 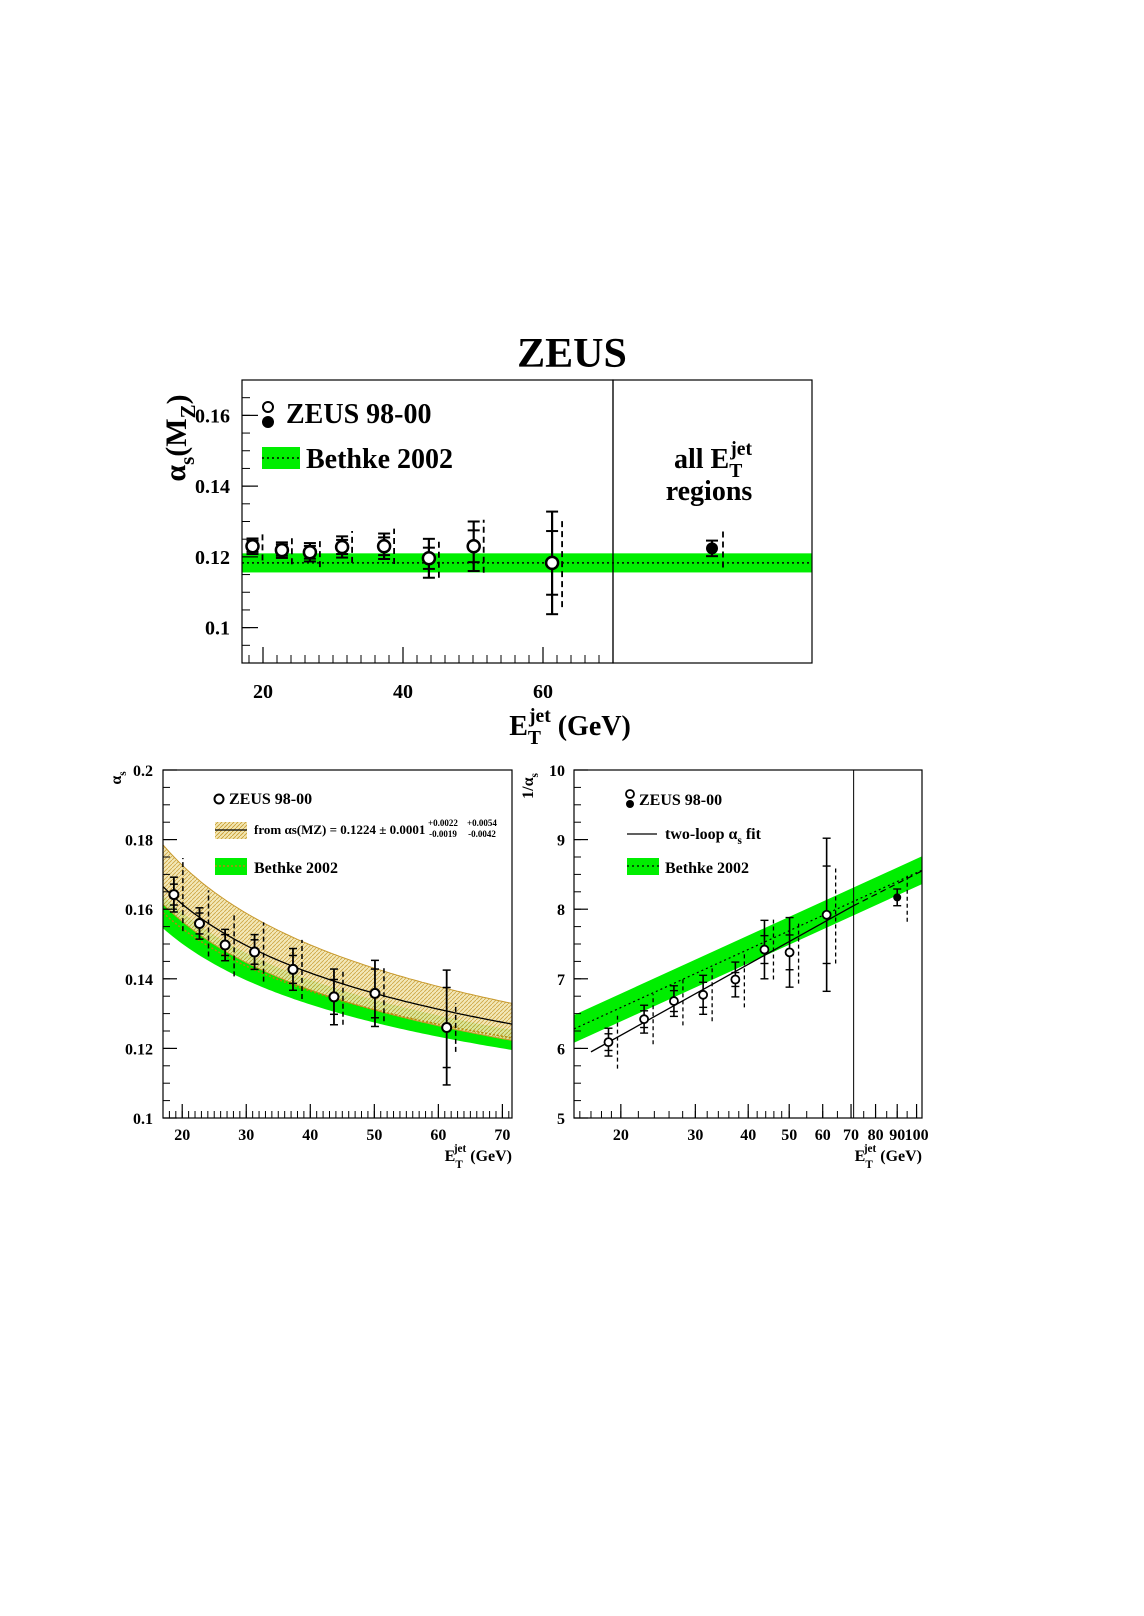 I want to click on y-tick-label: 0.18, so click(x=139, y=841).